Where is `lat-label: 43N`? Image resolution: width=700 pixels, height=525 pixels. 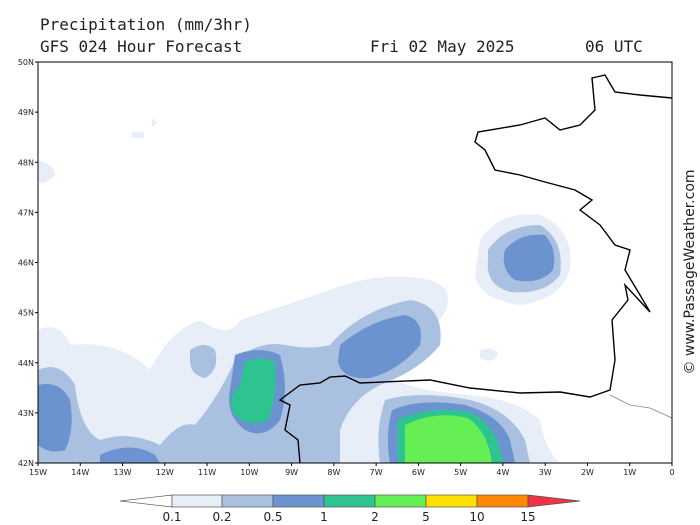
lat-label: 43N is located at coordinates (26, 413).